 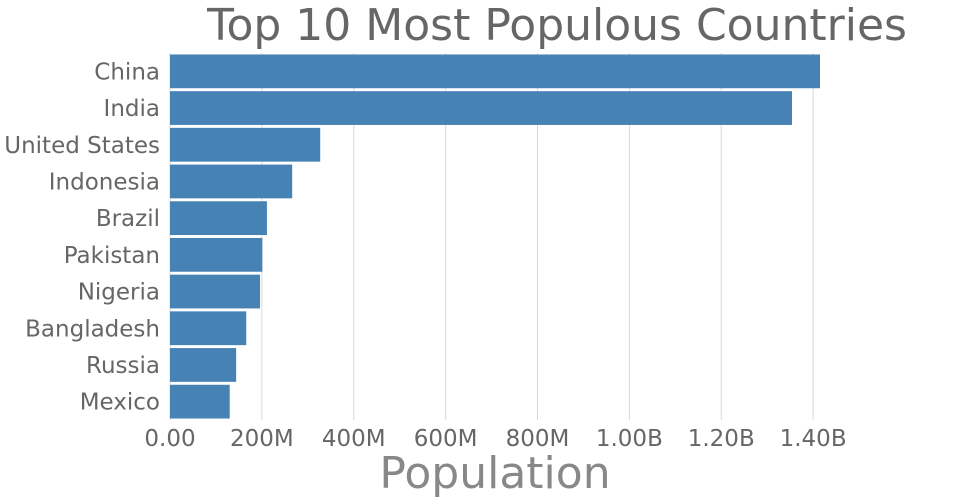 What do you see at coordinates (629, 439) in the screenshot?
I see `x-tick-label: 1.00B` at bounding box center [629, 439].